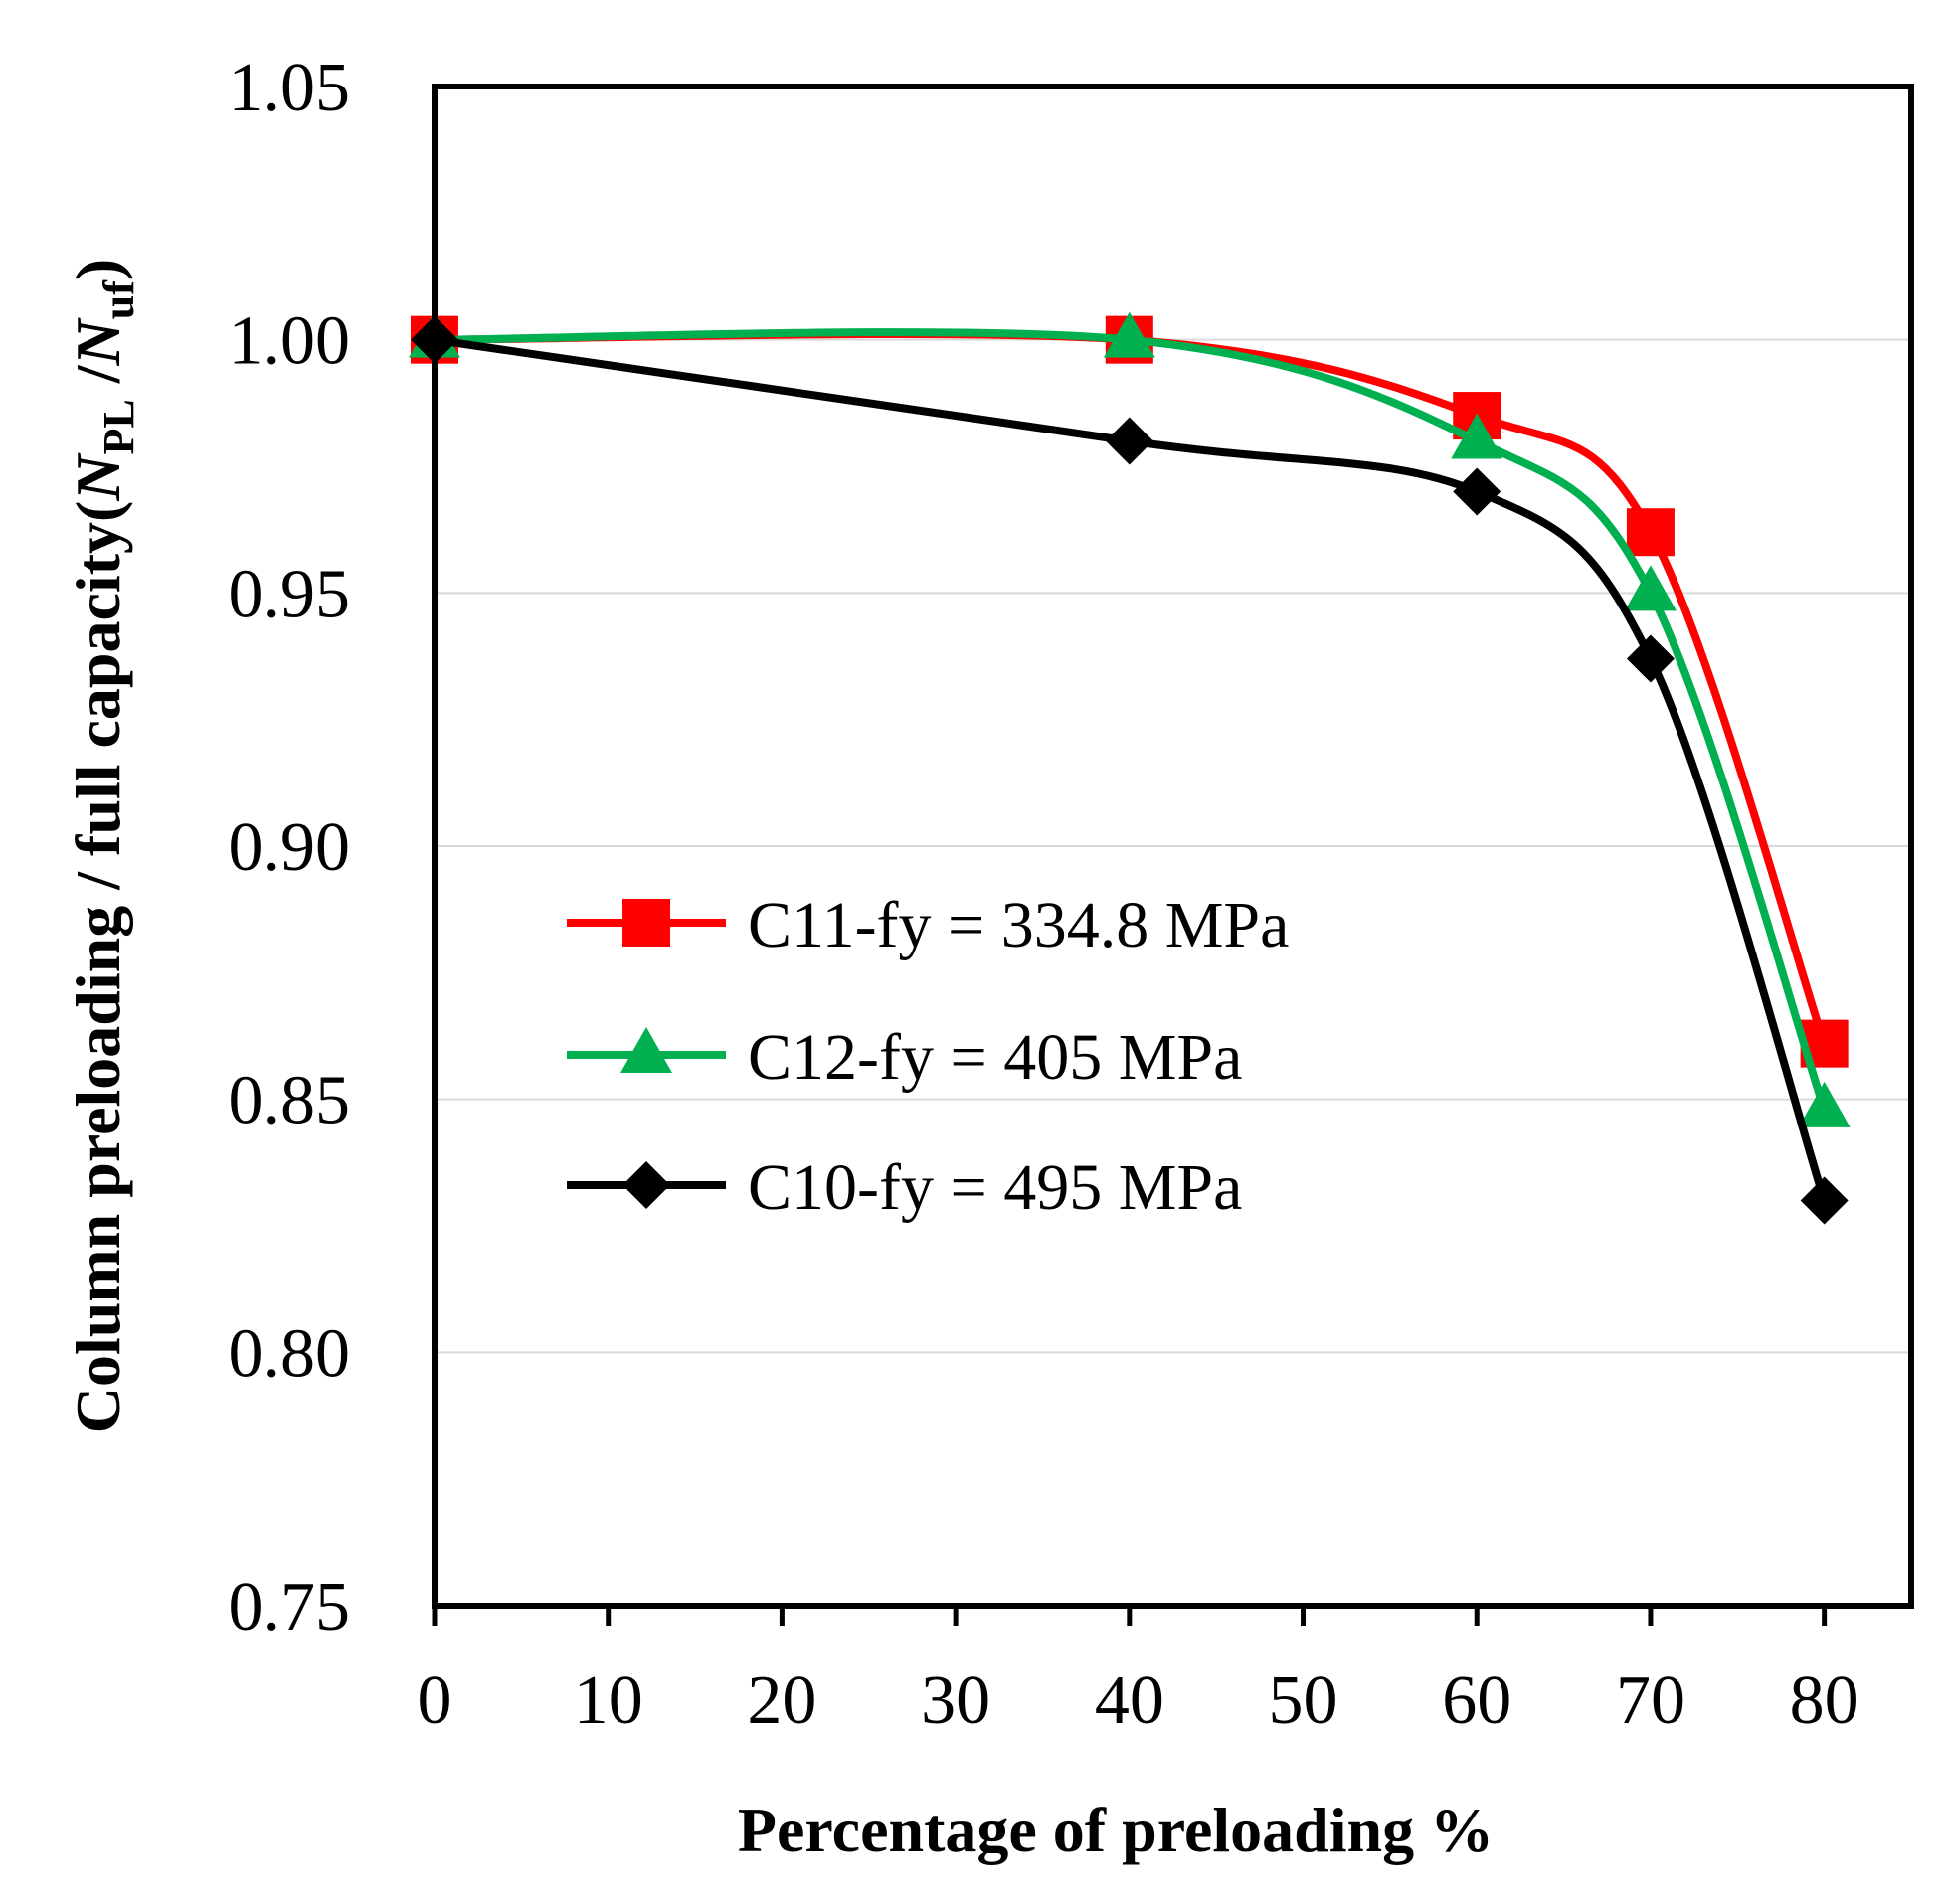  What do you see at coordinates (290, 1101) in the screenshot?
I see `y-tick-label-2: 0.85` at bounding box center [290, 1101].